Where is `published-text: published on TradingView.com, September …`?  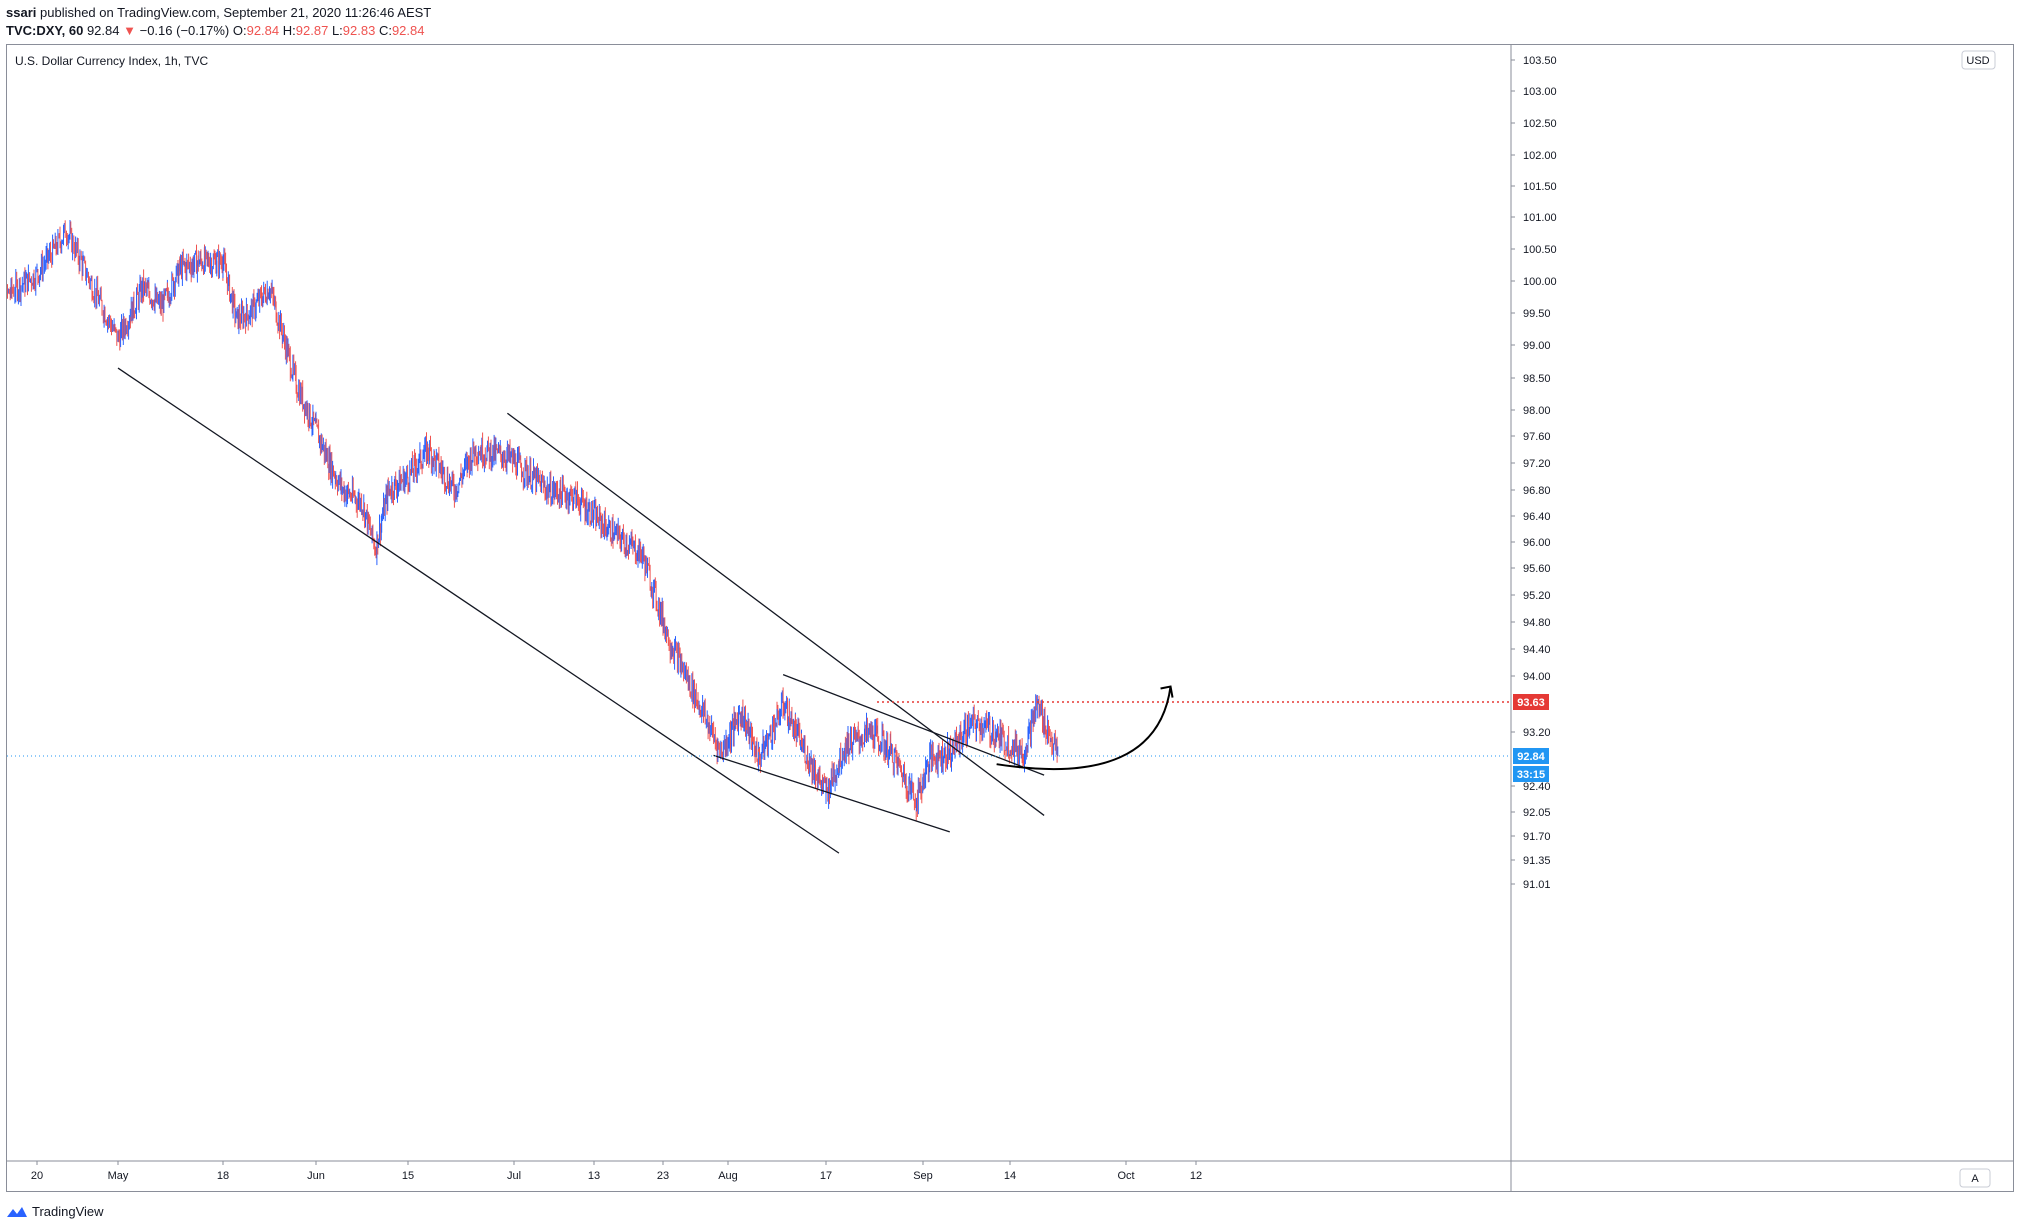 published-text: published on TradingView.com, September … is located at coordinates (236, 12).